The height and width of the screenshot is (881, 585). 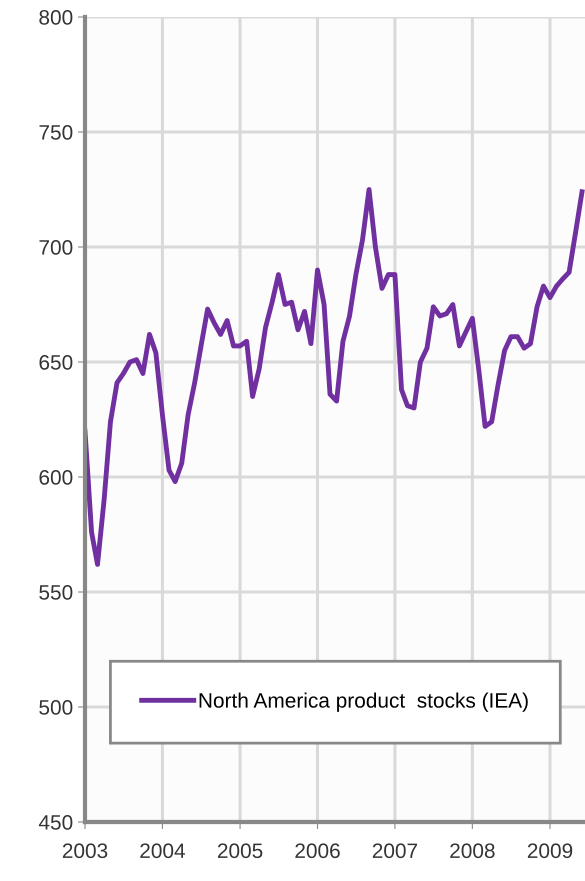 What do you see at coordinates (162, 850) in the screenshot?
I see `x-tick-label: 2004` at bounding box center [162, 850].